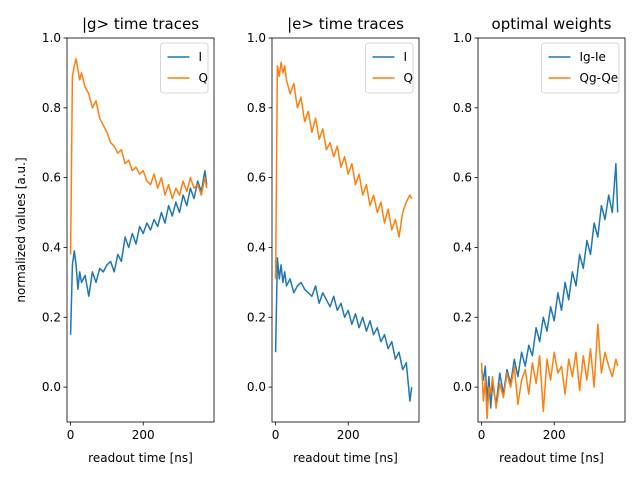 Image resolution: width=640 pixels, height=480 pixels. Describe the element at coordinates (345, 24) in the screenshot. I see `panel-title: |e> time traces` at that location.